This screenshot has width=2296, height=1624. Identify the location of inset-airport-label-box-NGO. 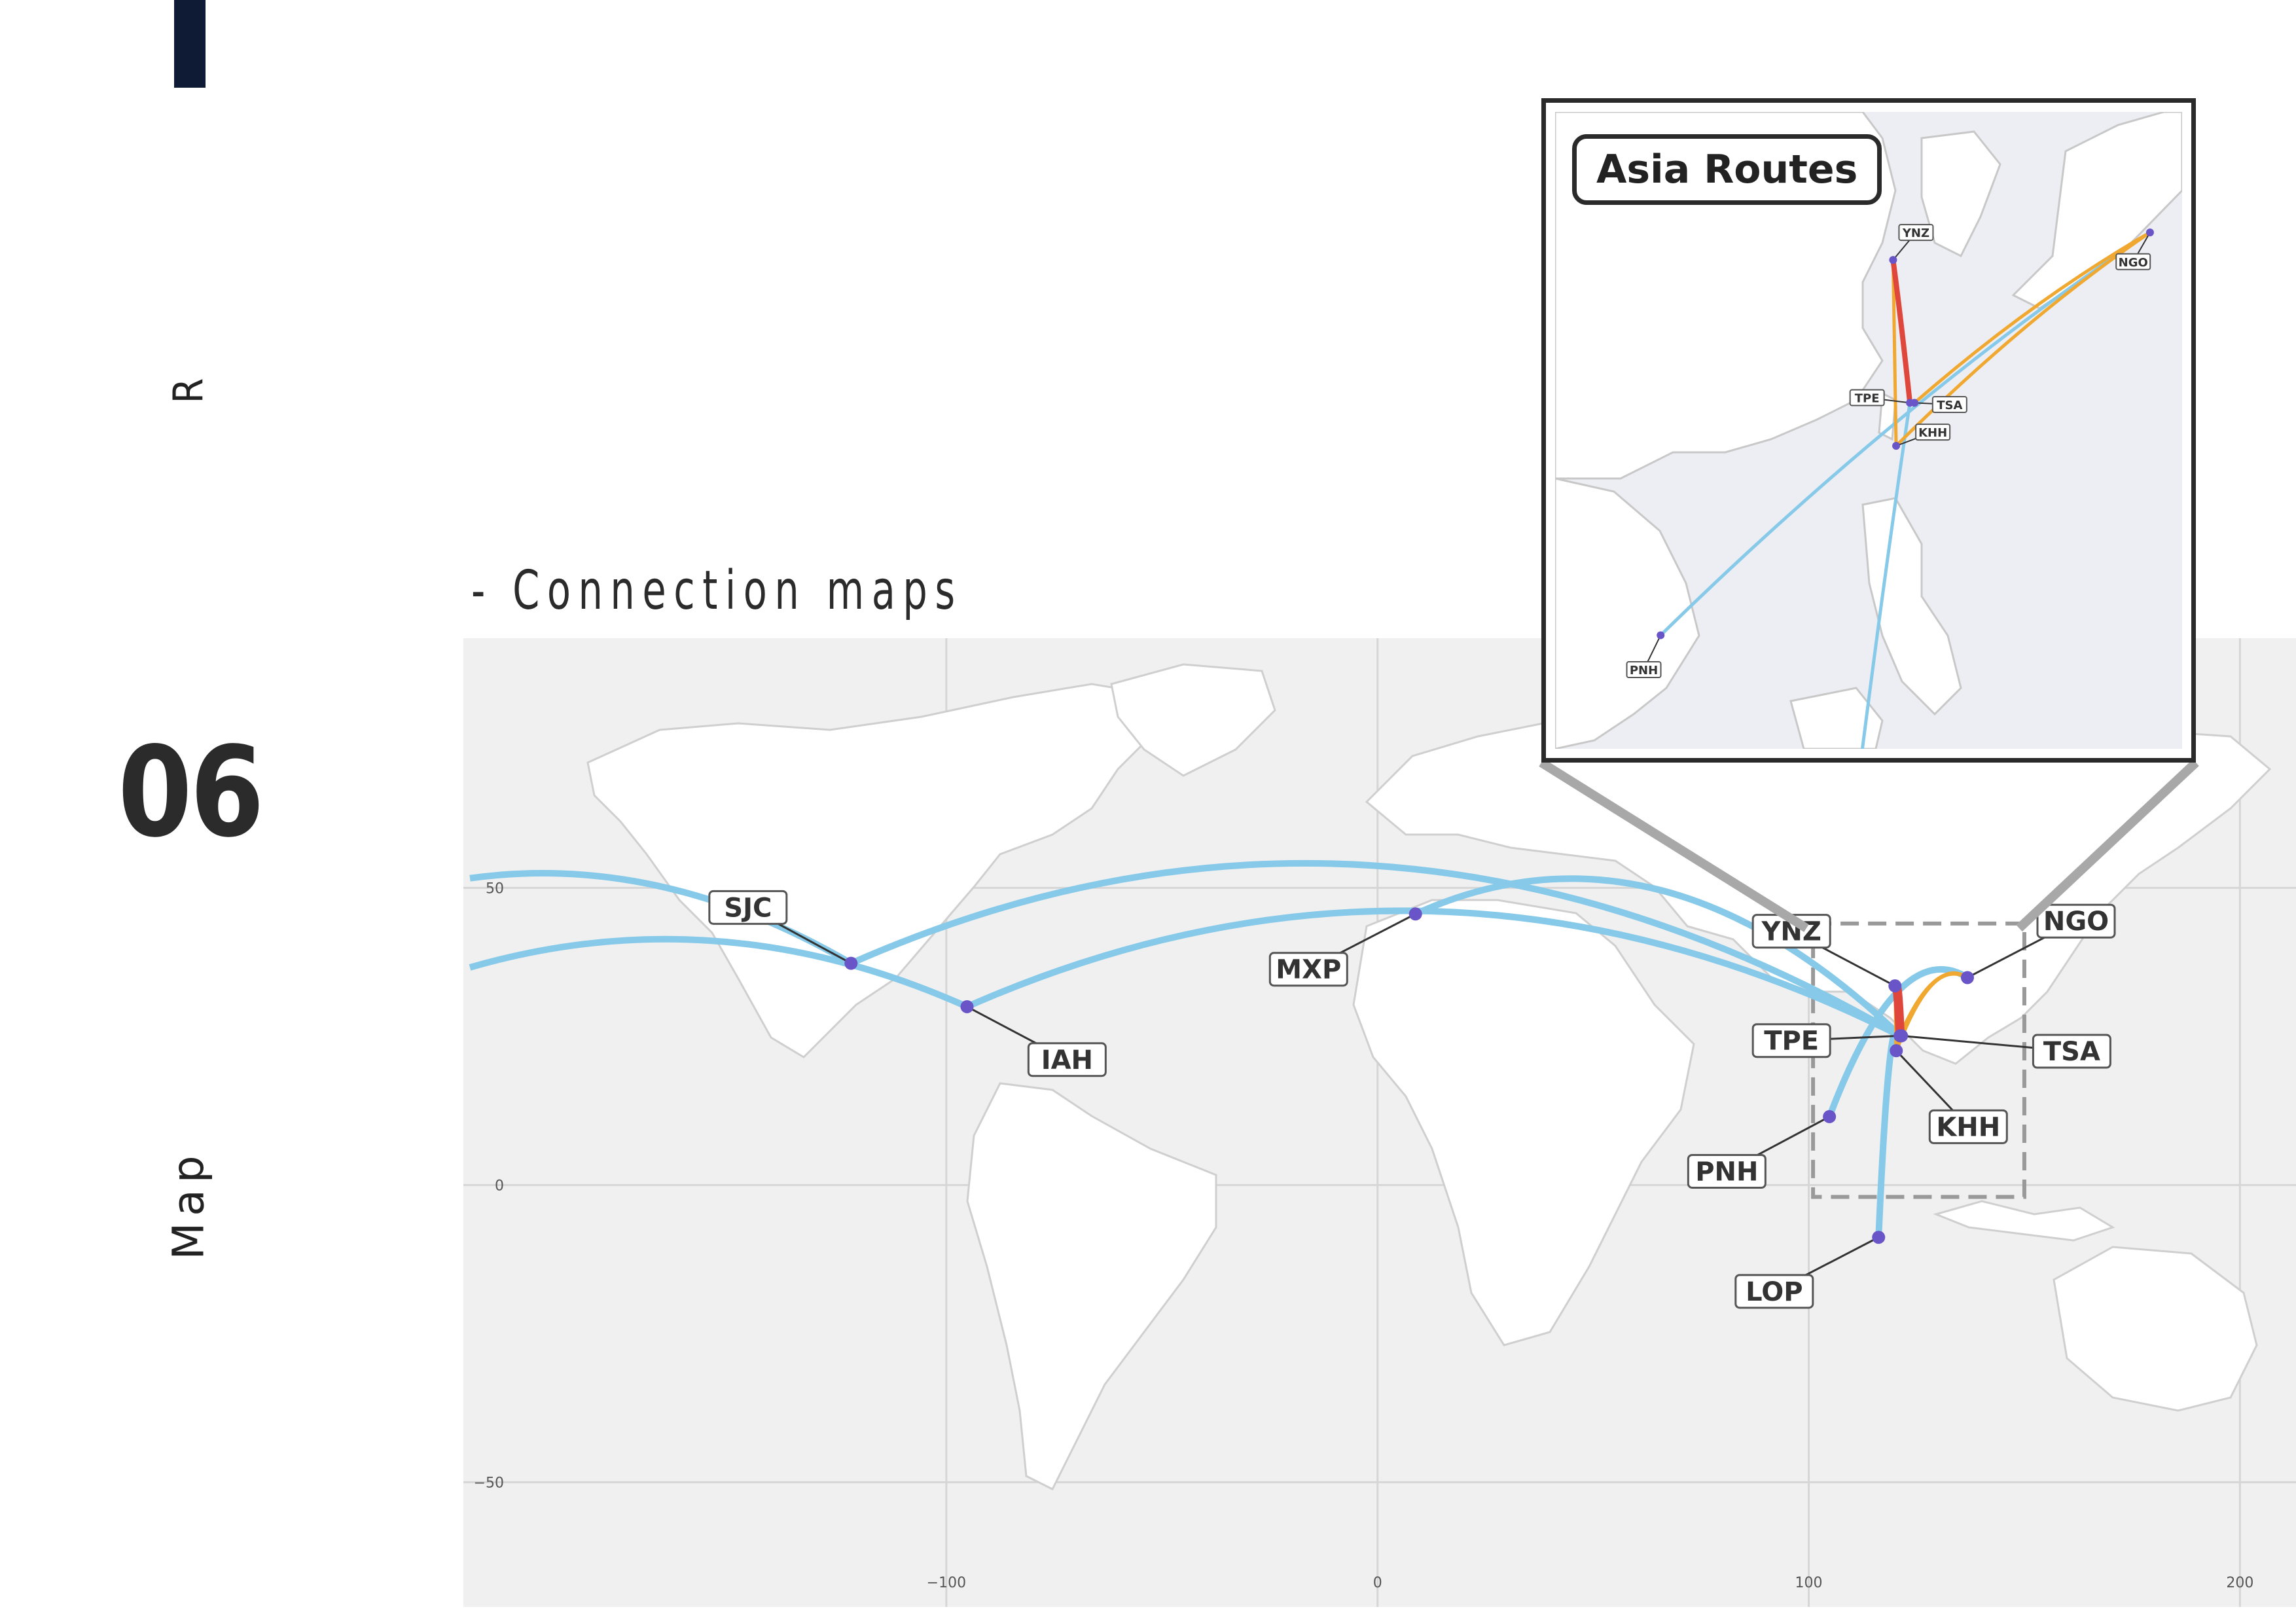
(2133, 261).